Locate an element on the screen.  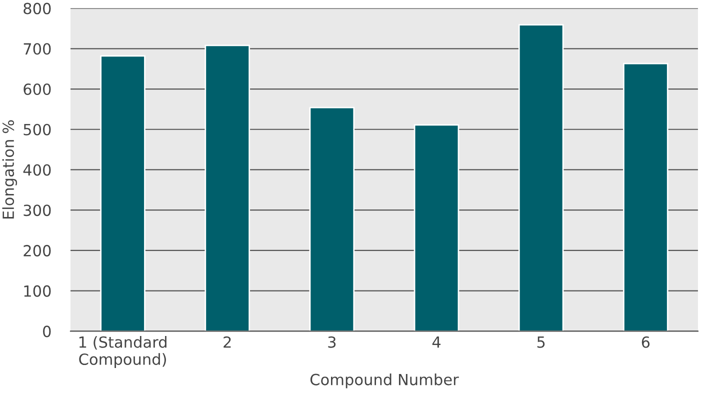
x-tick-label: 5 is located at coordinates (541, 342).